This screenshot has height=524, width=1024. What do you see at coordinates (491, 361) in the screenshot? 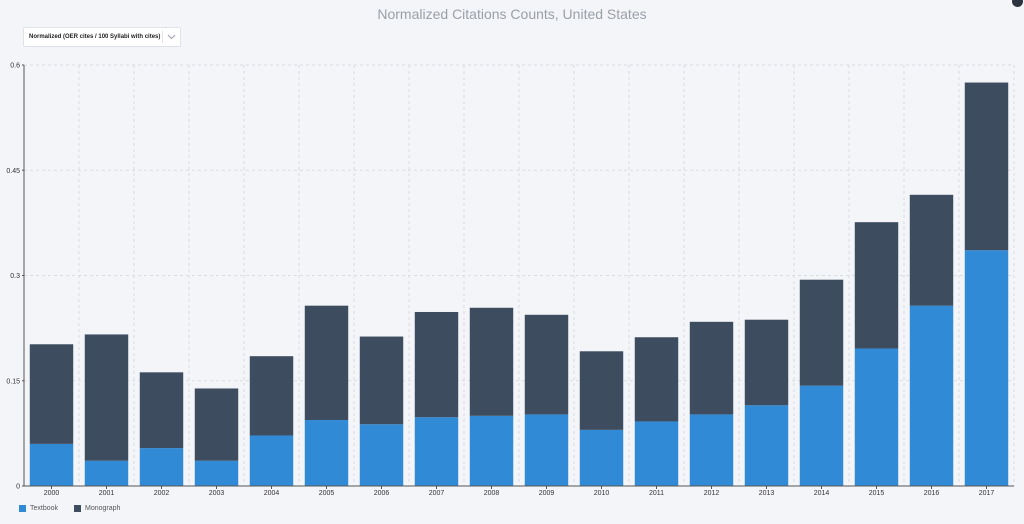
I see `bar-monograph-2008` at bounding box center [491, 361].